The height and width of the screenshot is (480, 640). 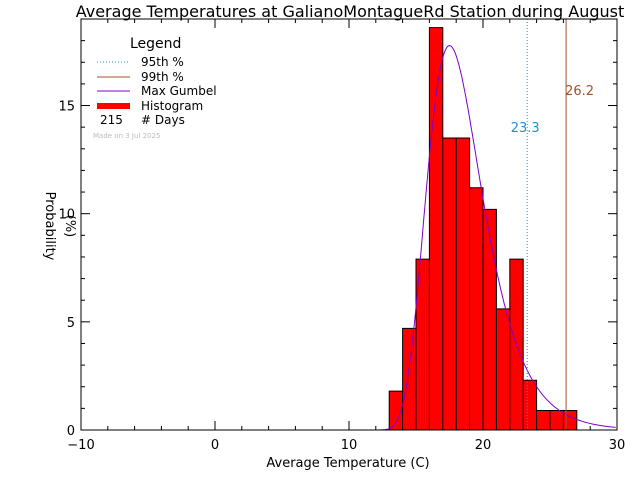 What do you see at coordinates (163, 120) in the screenshot?
I see `legend-days-label: # Days` at bounding box center [163, 120].